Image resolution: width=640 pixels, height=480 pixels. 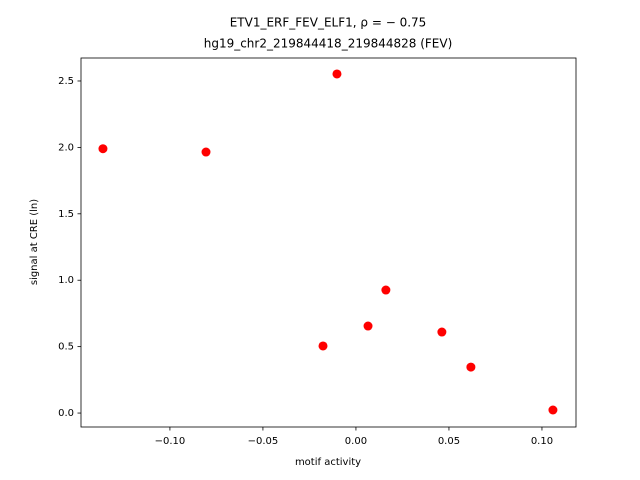 What do you see at coordinates (263, 441) in the screenshot?
I see `x-tick-label: −0.05` at bounding box center [263, 441].